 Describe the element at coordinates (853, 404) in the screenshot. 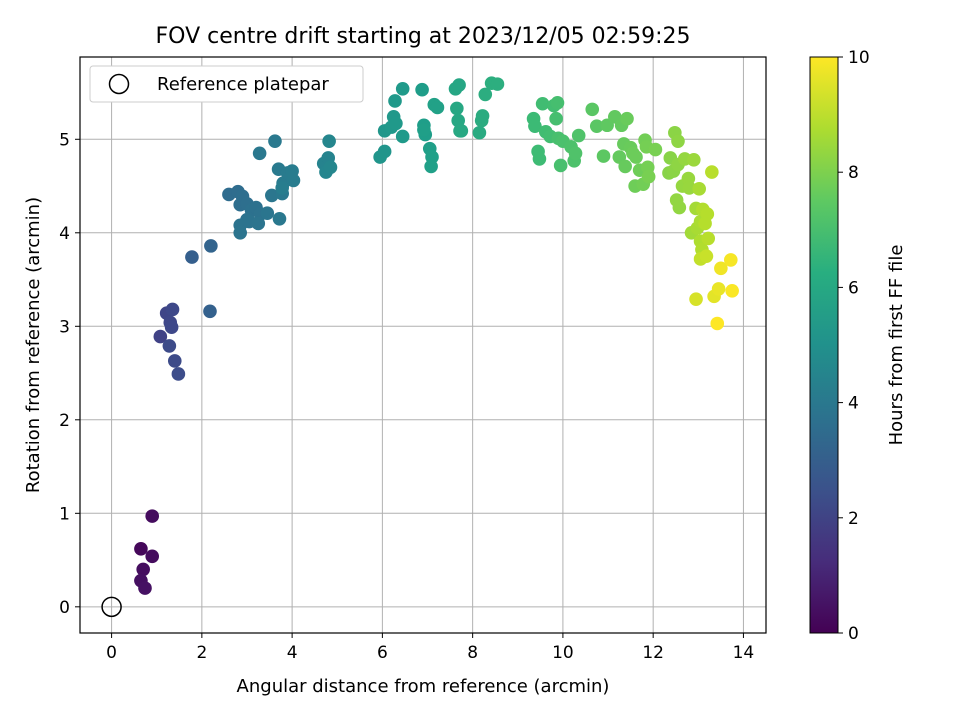

I see `colorbar-tick-label: 4` at that location.